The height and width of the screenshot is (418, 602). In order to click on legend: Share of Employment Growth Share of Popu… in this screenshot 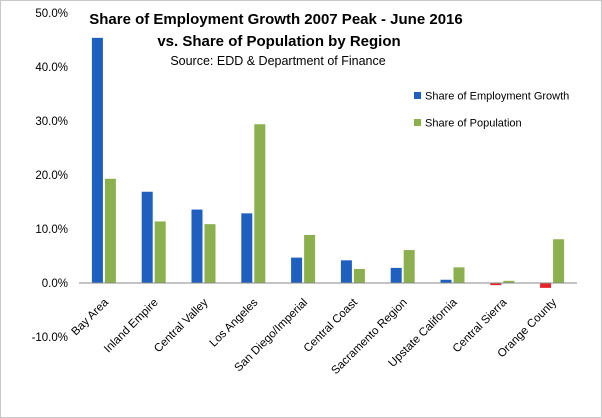, I will do `click(491, 110)`.